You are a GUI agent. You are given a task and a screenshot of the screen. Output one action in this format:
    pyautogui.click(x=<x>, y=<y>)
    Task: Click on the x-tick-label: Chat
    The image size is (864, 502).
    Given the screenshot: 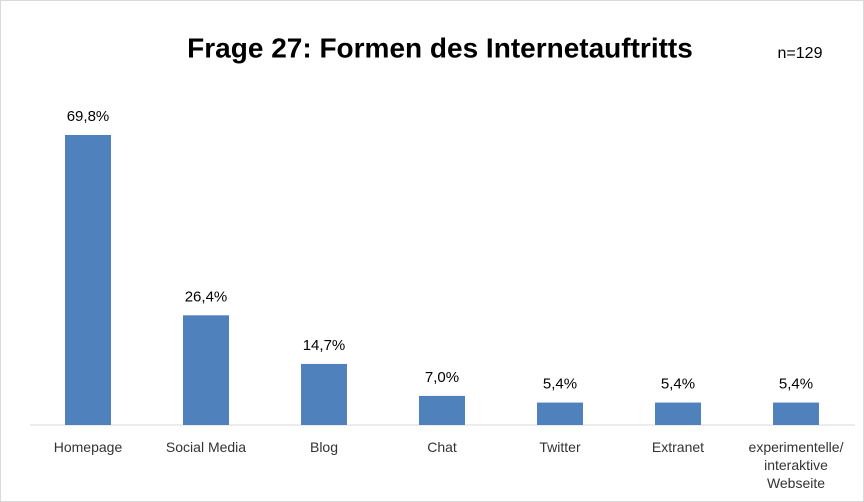 What is the action you would take?
    pyautogui.click(x=442, y=447)
    